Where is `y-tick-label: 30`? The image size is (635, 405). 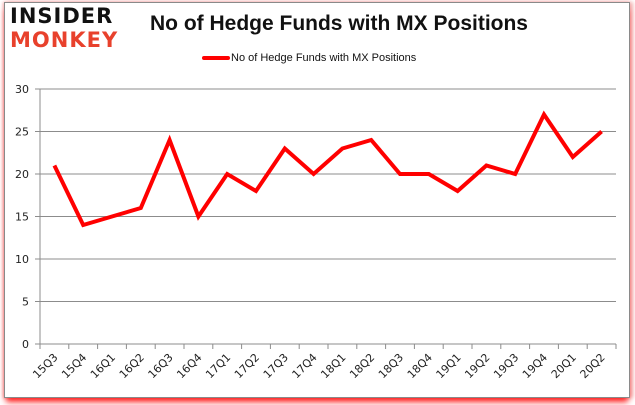 y-tick-label: 30 is located at coordinates (22, 89).